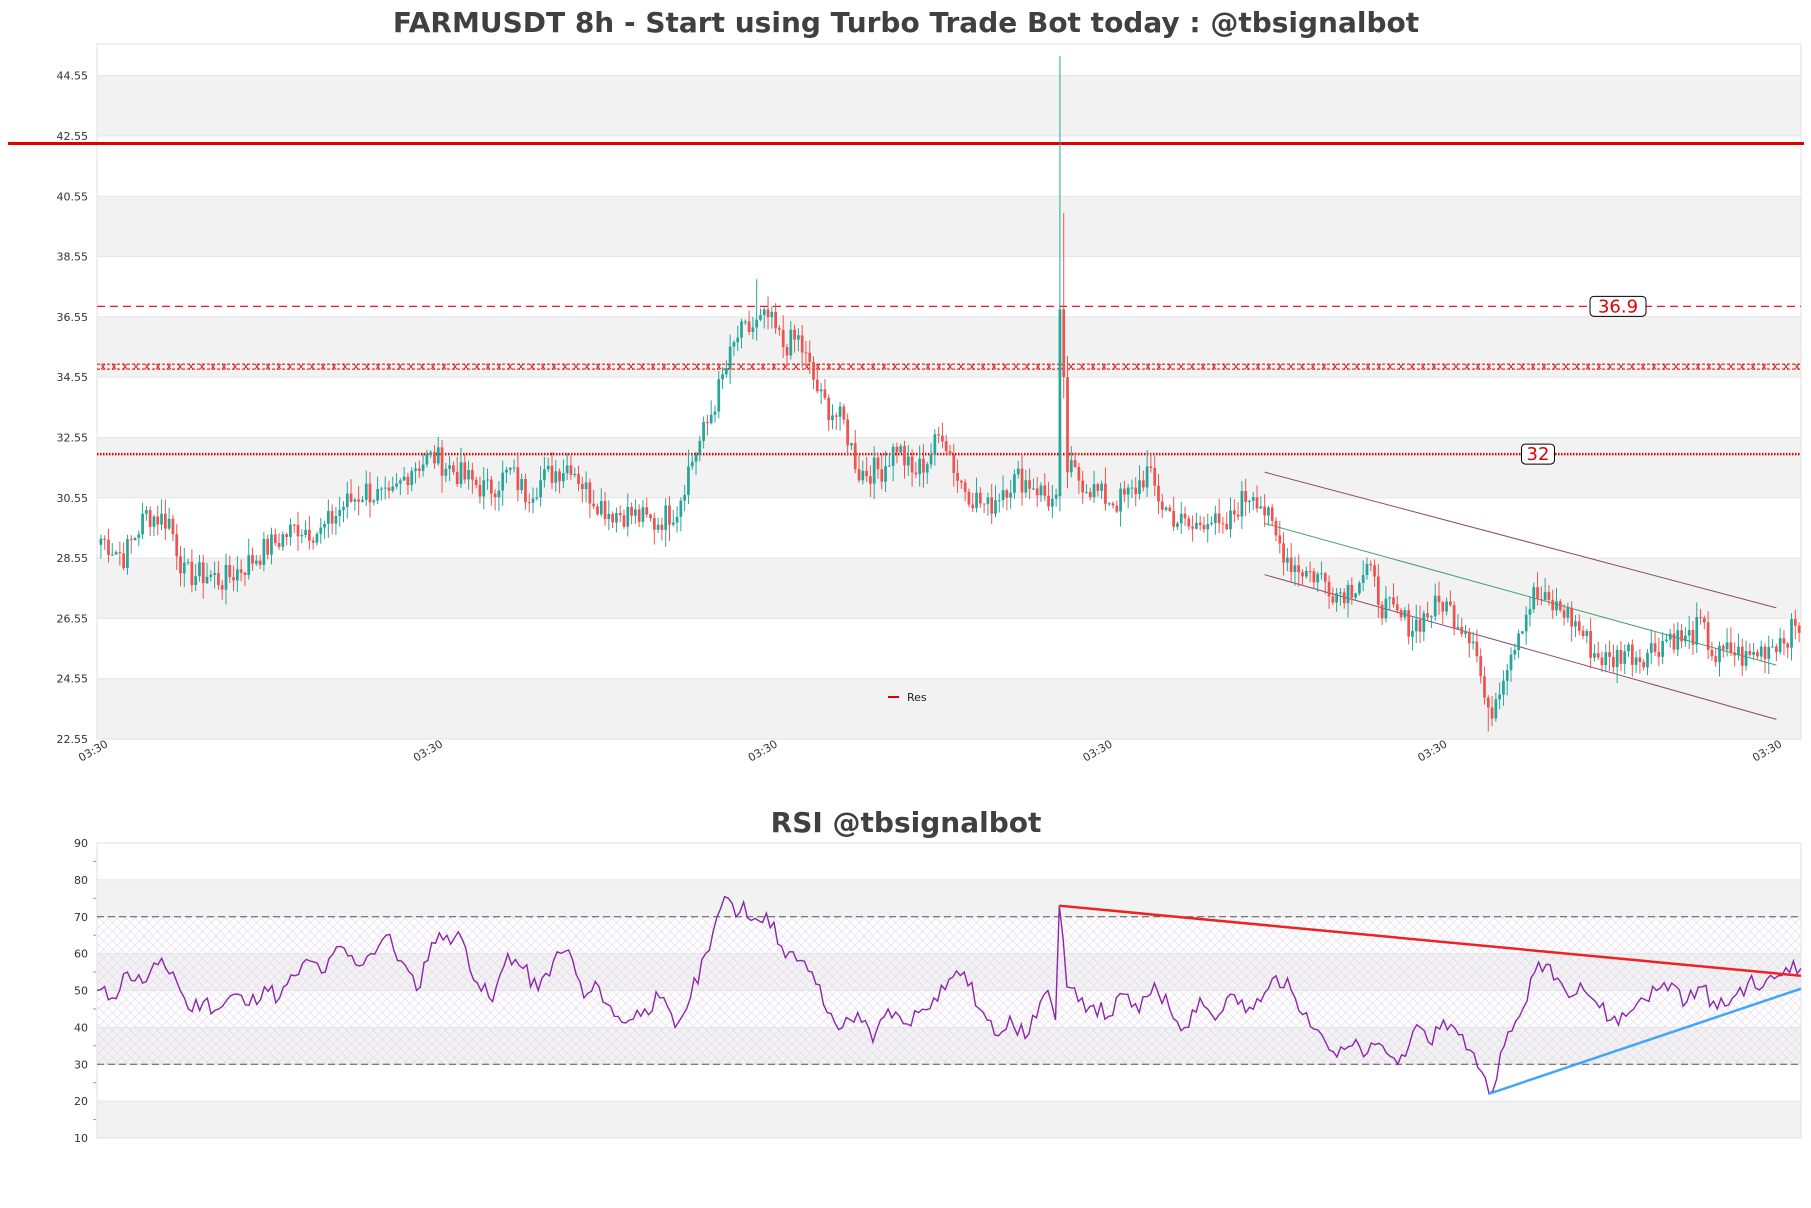  What do you see at coordinates (1618, 306) in the screenshot?
I see `level-label: 36.9` at bounding box center [1618, 306].